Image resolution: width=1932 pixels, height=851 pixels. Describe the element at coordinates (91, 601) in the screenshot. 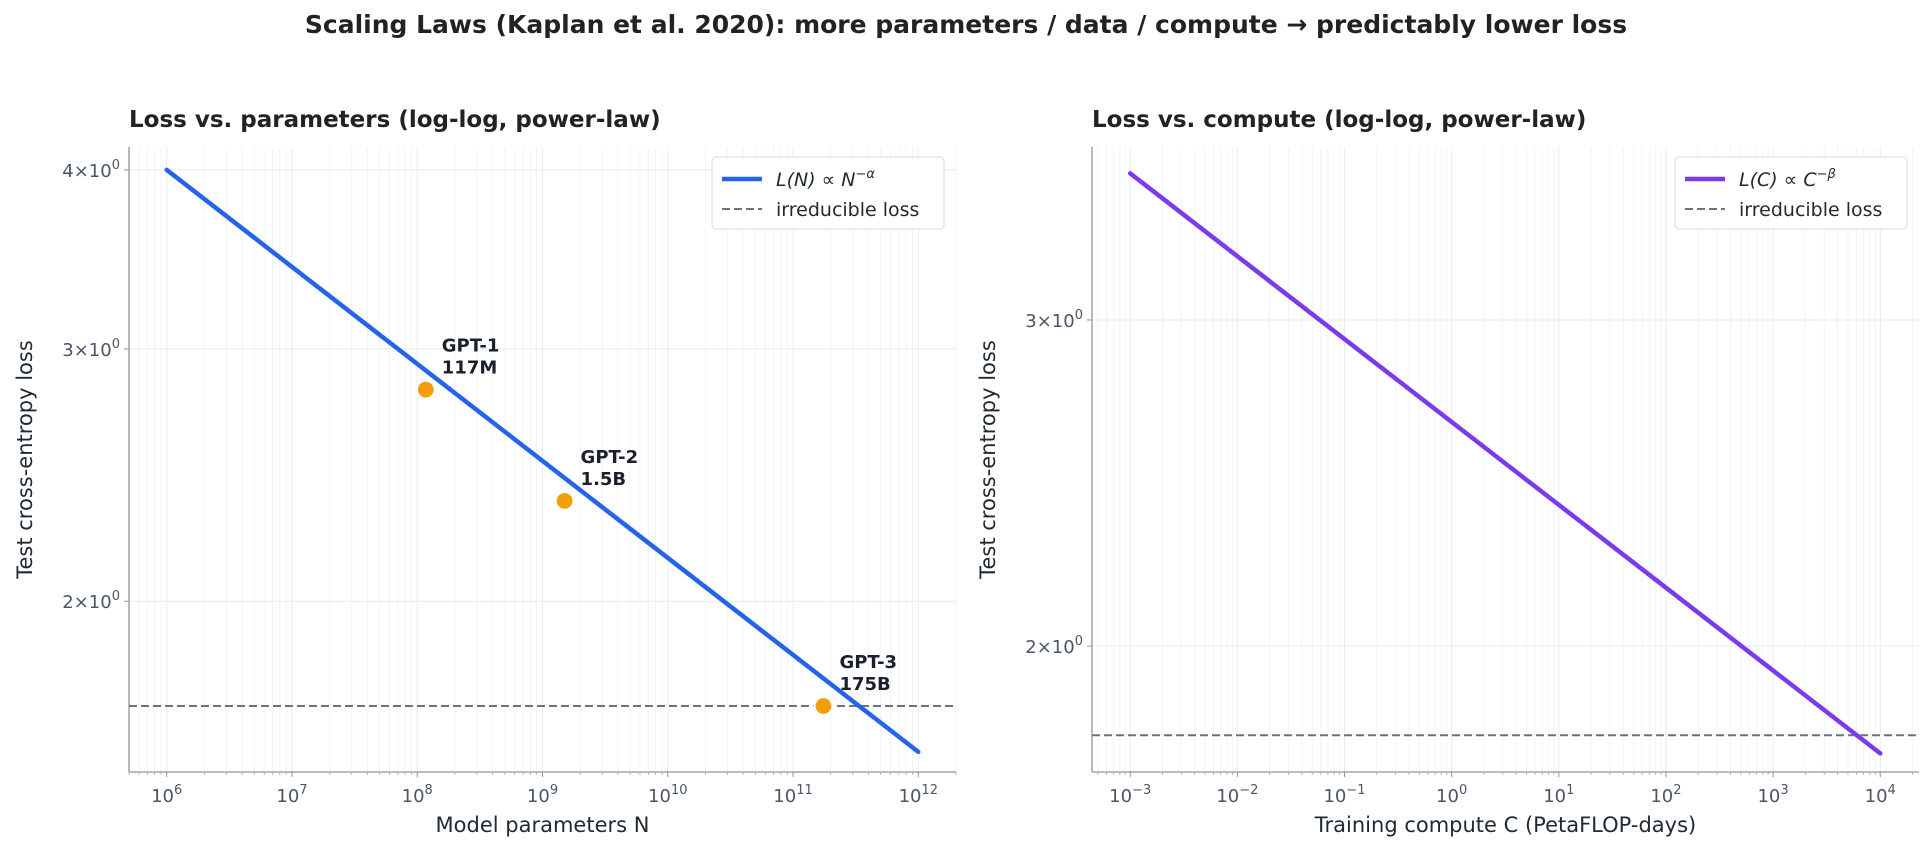

I see `panel1-y-tick-label: 2×100` at that location.